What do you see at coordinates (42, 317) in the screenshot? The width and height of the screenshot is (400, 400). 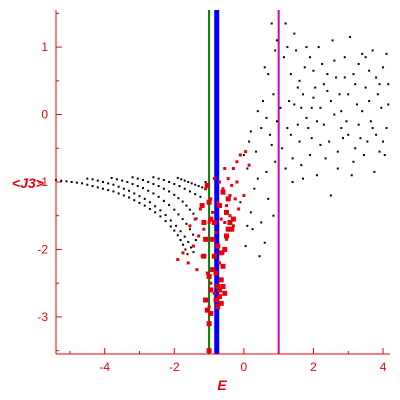 I see `y-tick-label: -3` at bounding box center [42, 317].